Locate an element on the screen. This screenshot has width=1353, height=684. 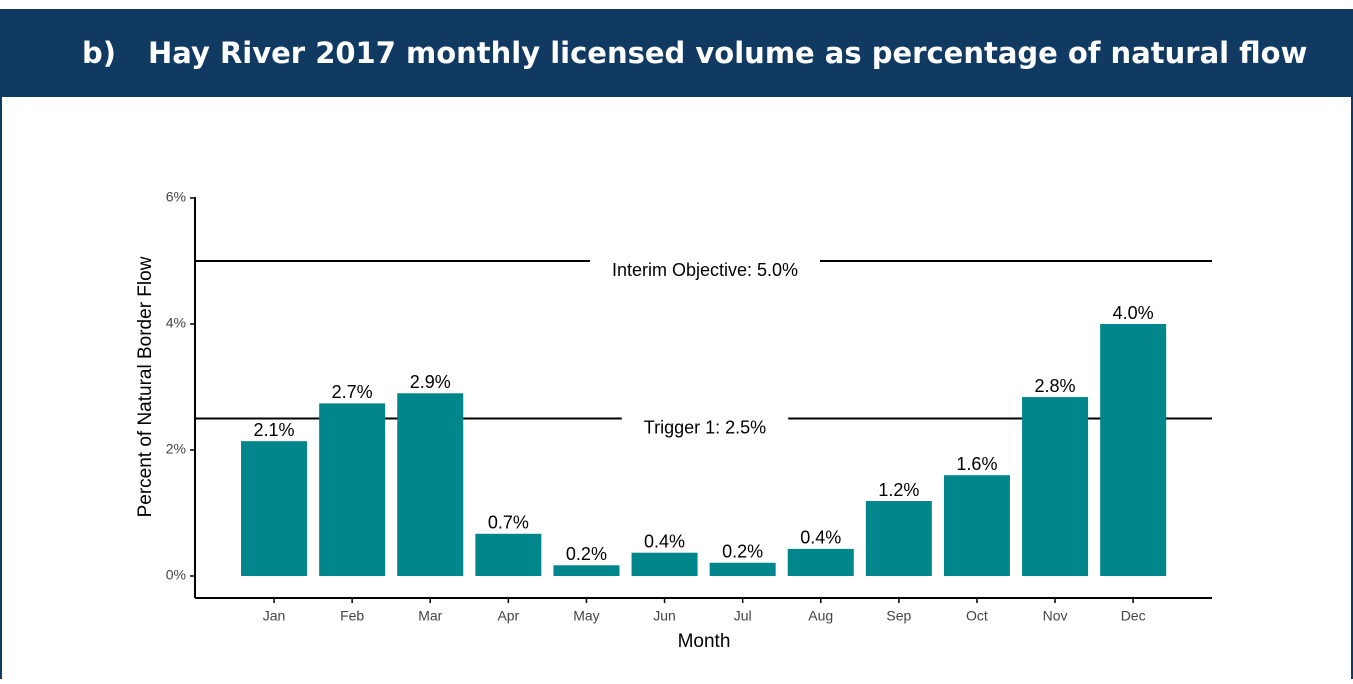
x-tick-label: Jan is located at coordinates (274, 616).